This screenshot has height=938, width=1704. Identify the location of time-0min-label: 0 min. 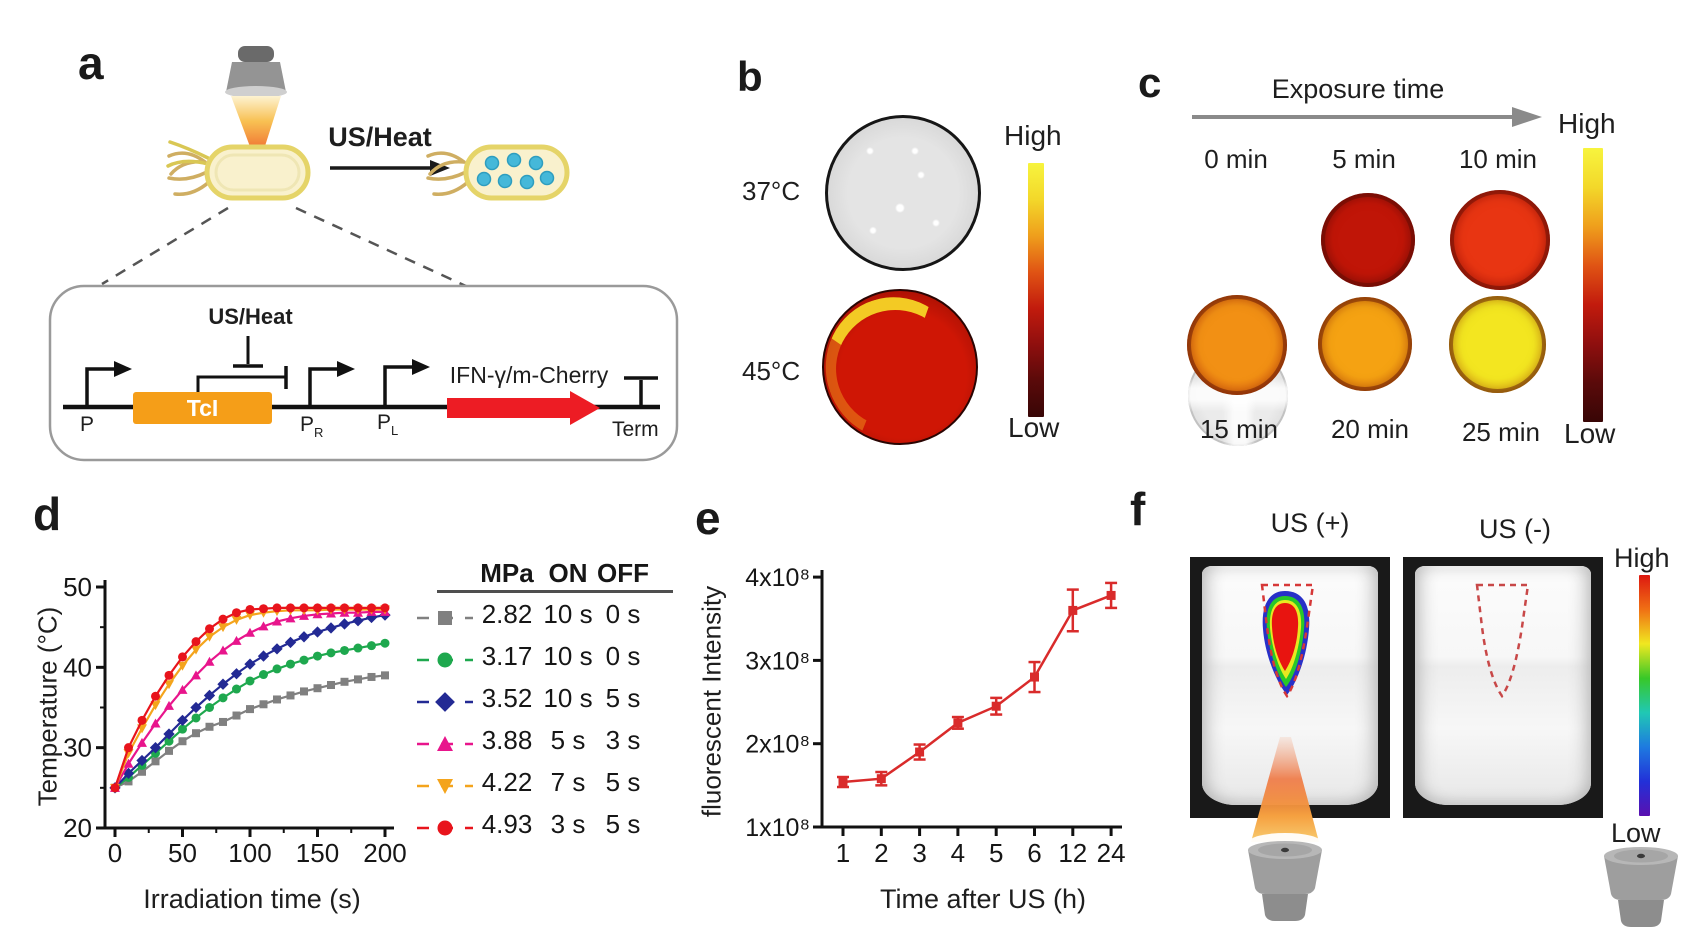
(1236, 159).